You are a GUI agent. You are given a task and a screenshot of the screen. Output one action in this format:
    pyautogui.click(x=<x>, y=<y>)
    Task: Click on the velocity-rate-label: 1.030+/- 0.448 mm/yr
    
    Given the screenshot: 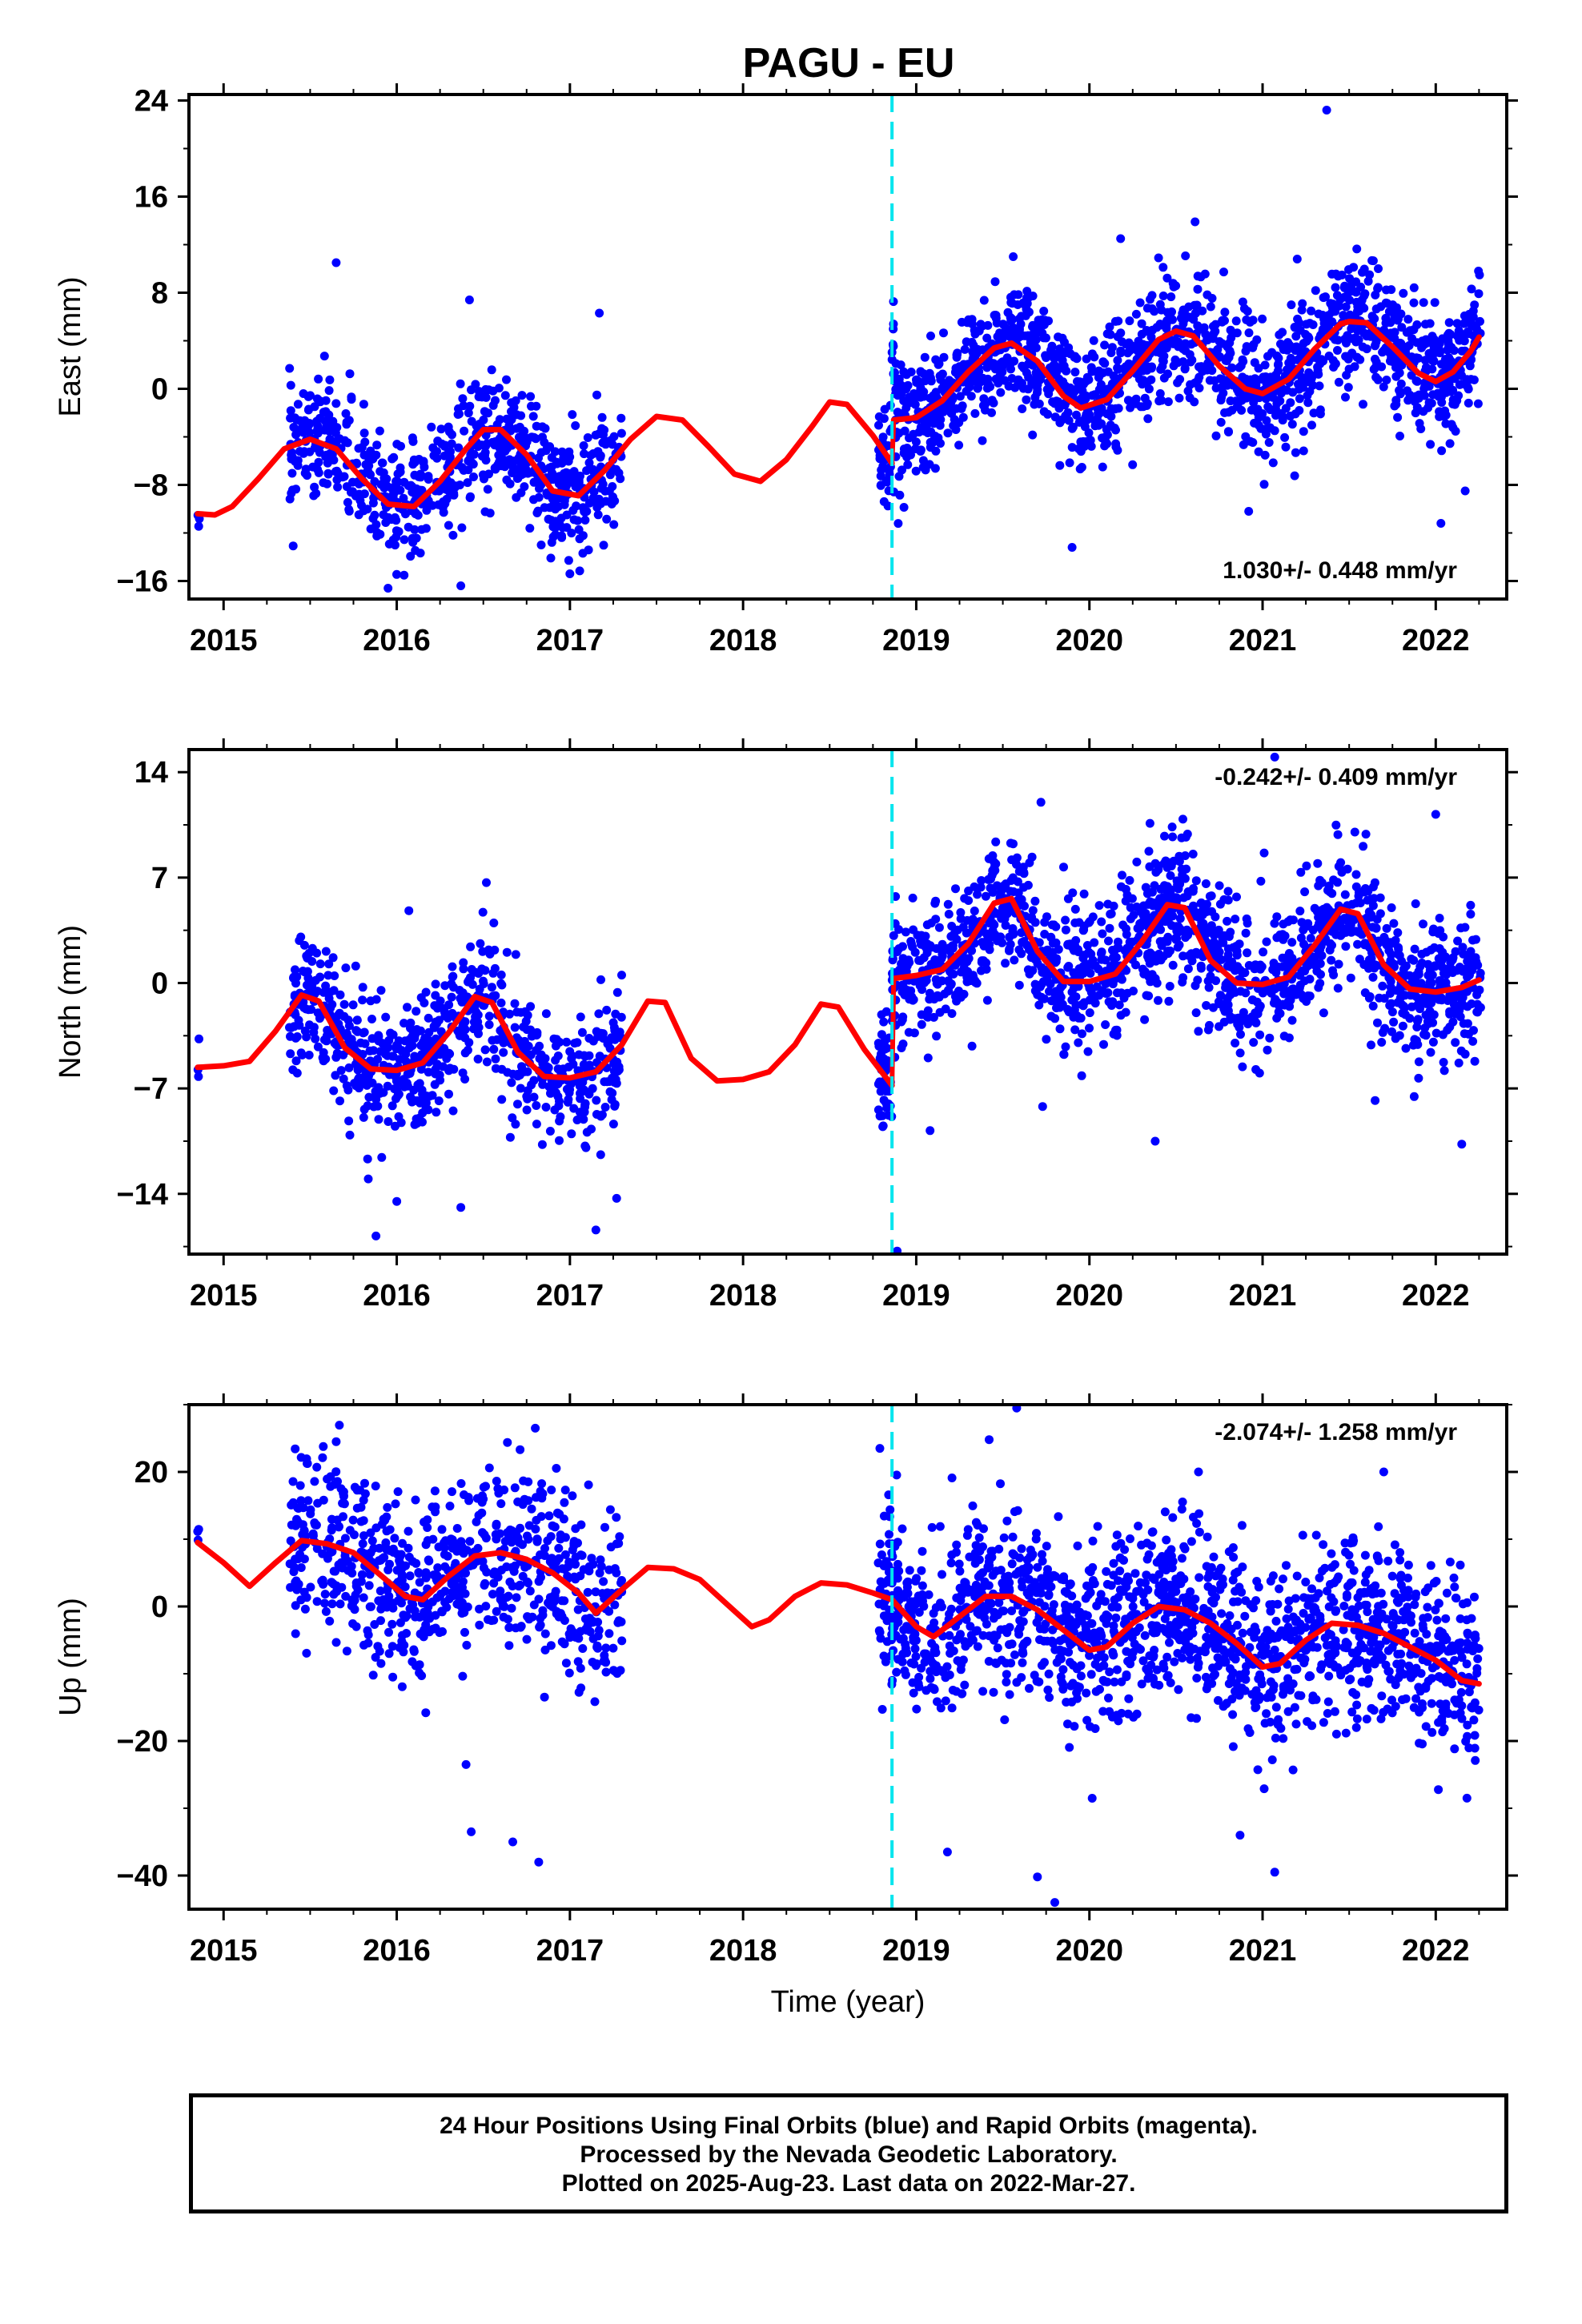 What is the action you would take?
    pyautogui.click(x=1340, y=570)
    